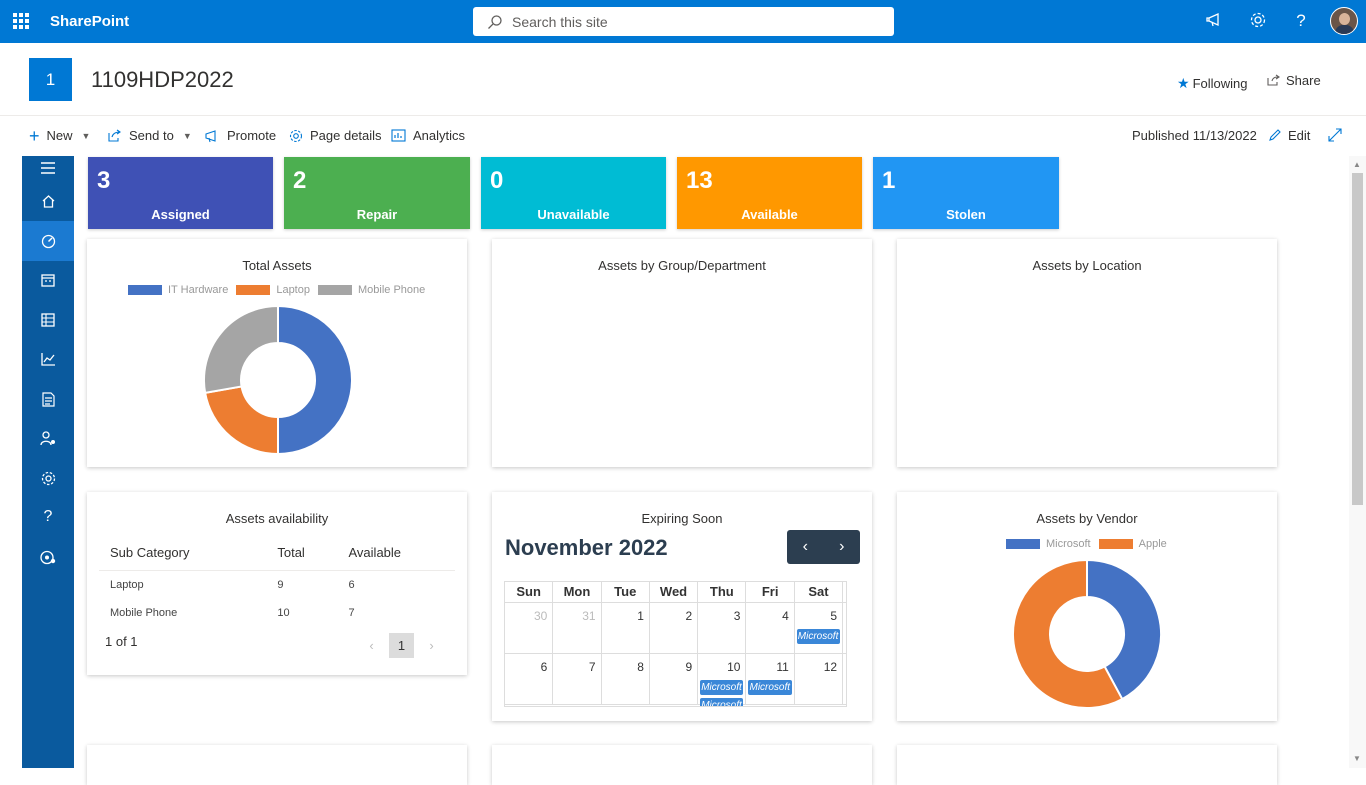 This screenshot has width=1366, height=785. What do you see at coordinates (90, 21) in the screenshot?
I see `brand-name: SharePoint` at bounding box center [90, 21].